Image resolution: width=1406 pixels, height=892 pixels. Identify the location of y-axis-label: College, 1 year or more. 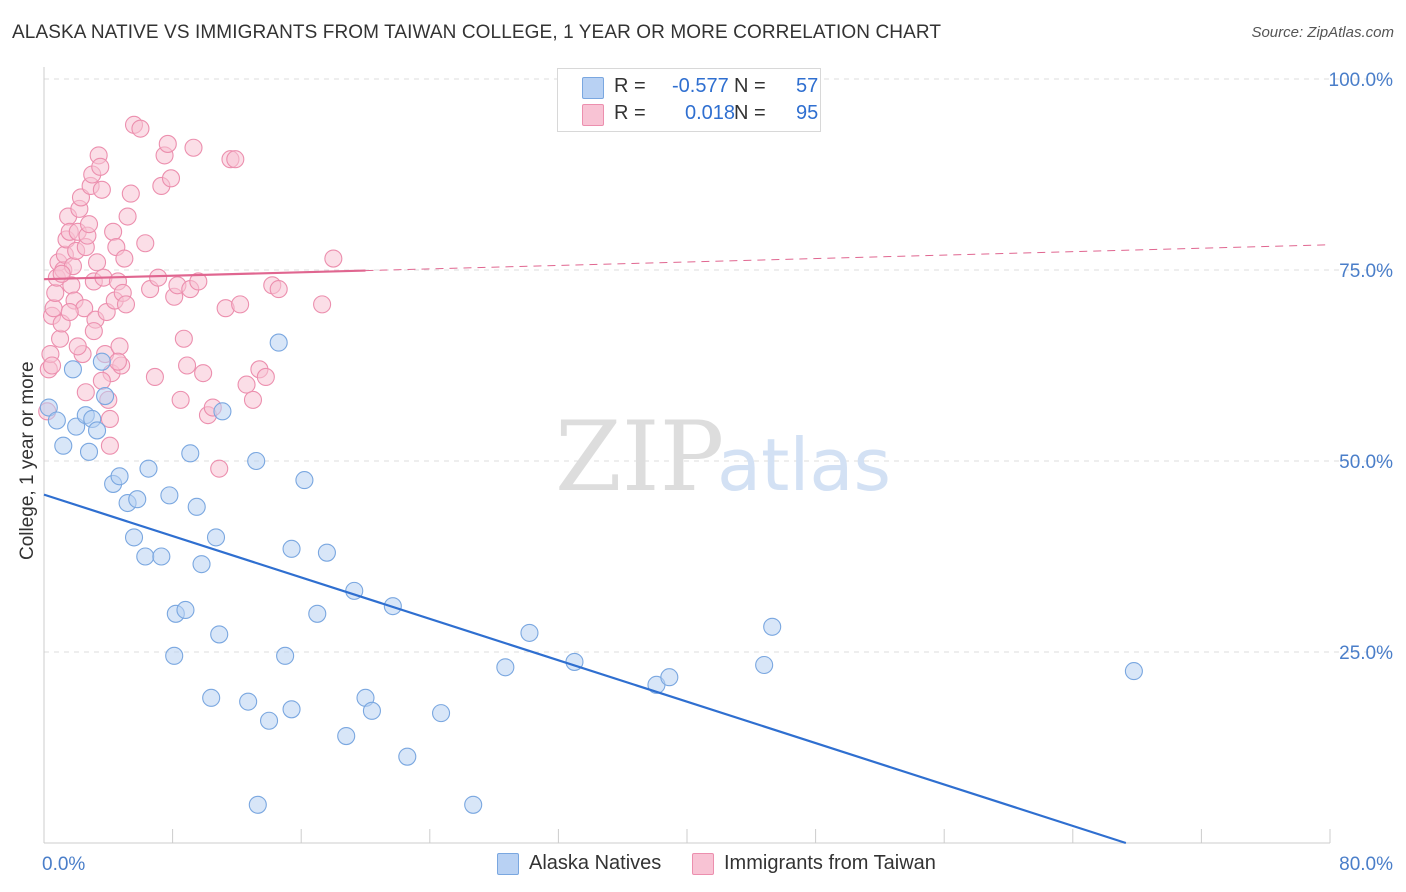
(27, 460).